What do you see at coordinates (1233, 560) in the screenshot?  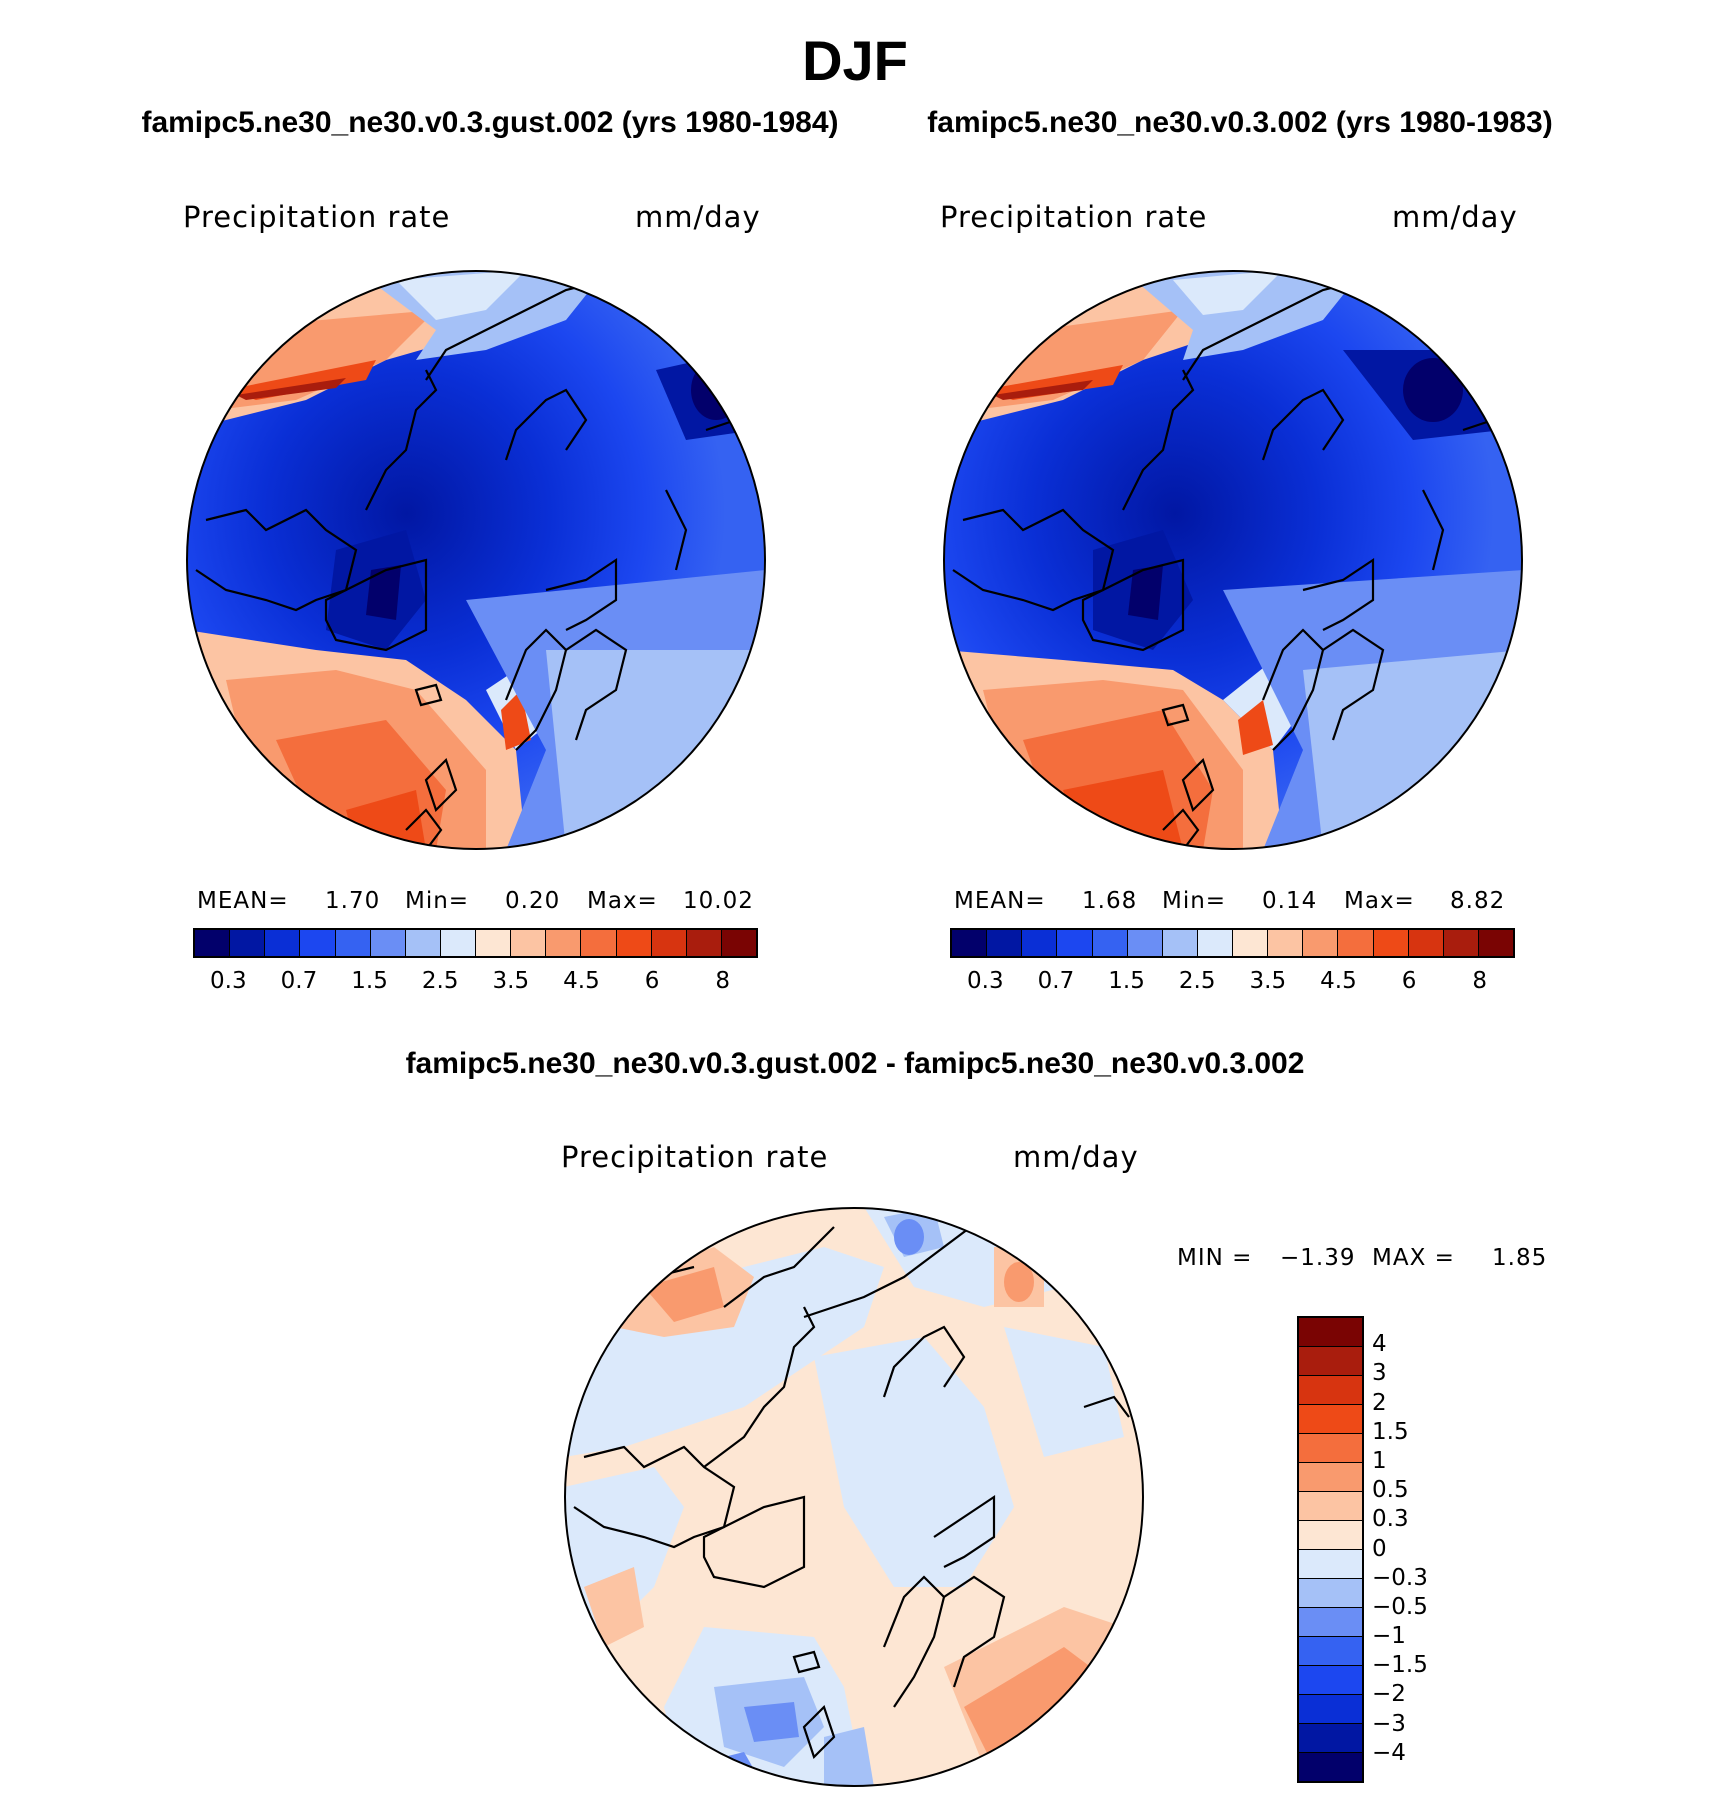 I see `panel-b-map` at bounding box center [1233, 560].